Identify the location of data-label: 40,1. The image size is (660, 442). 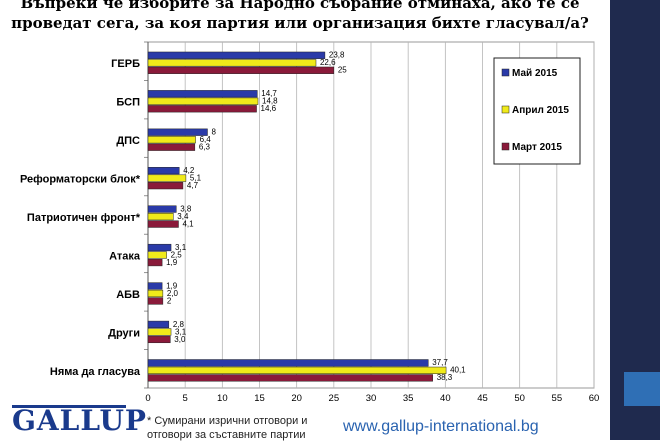
(458, 370).